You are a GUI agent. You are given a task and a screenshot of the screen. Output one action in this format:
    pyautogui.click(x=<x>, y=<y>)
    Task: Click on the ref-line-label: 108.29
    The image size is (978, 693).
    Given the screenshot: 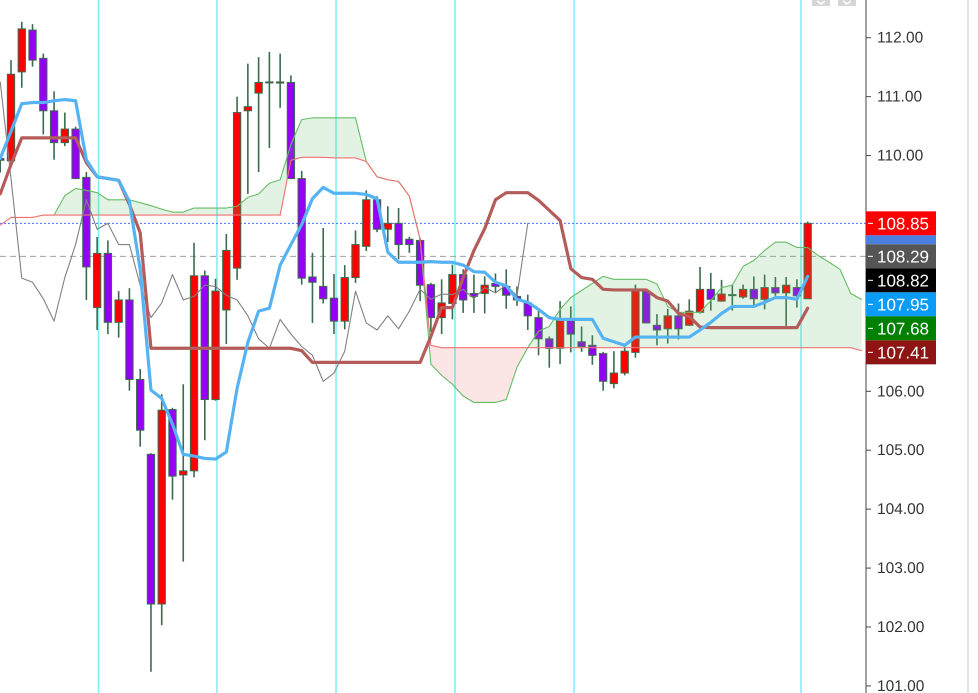 What is the action you would take?
    pyautogui.click(x=903, y=256)
    